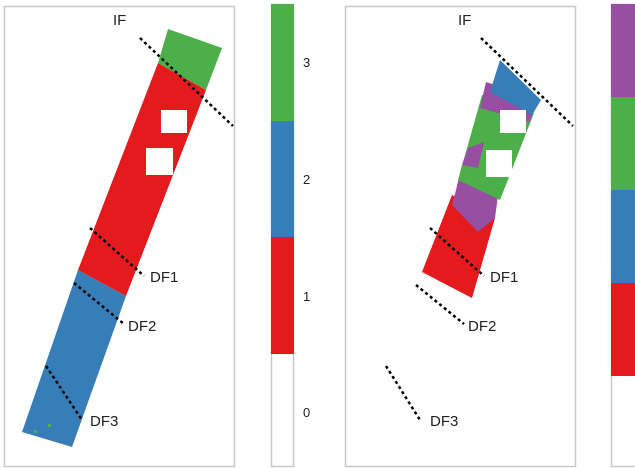 This screenshot has width=635, height=468. Describe the element at coordinates (457, 252) in the screenshot. I see `right-df1-line` at that location.